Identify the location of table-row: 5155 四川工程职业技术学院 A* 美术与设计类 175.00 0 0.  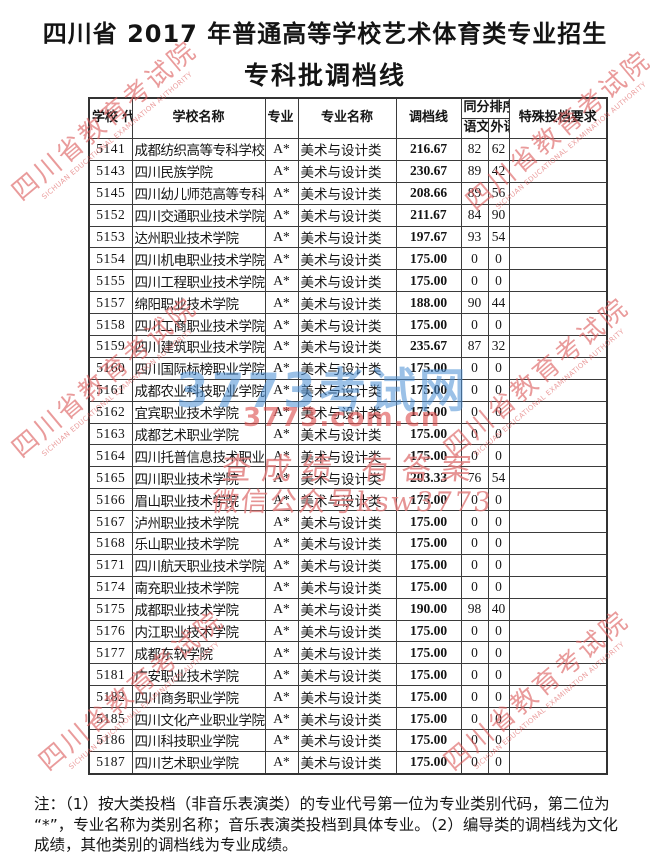
(348, 281).